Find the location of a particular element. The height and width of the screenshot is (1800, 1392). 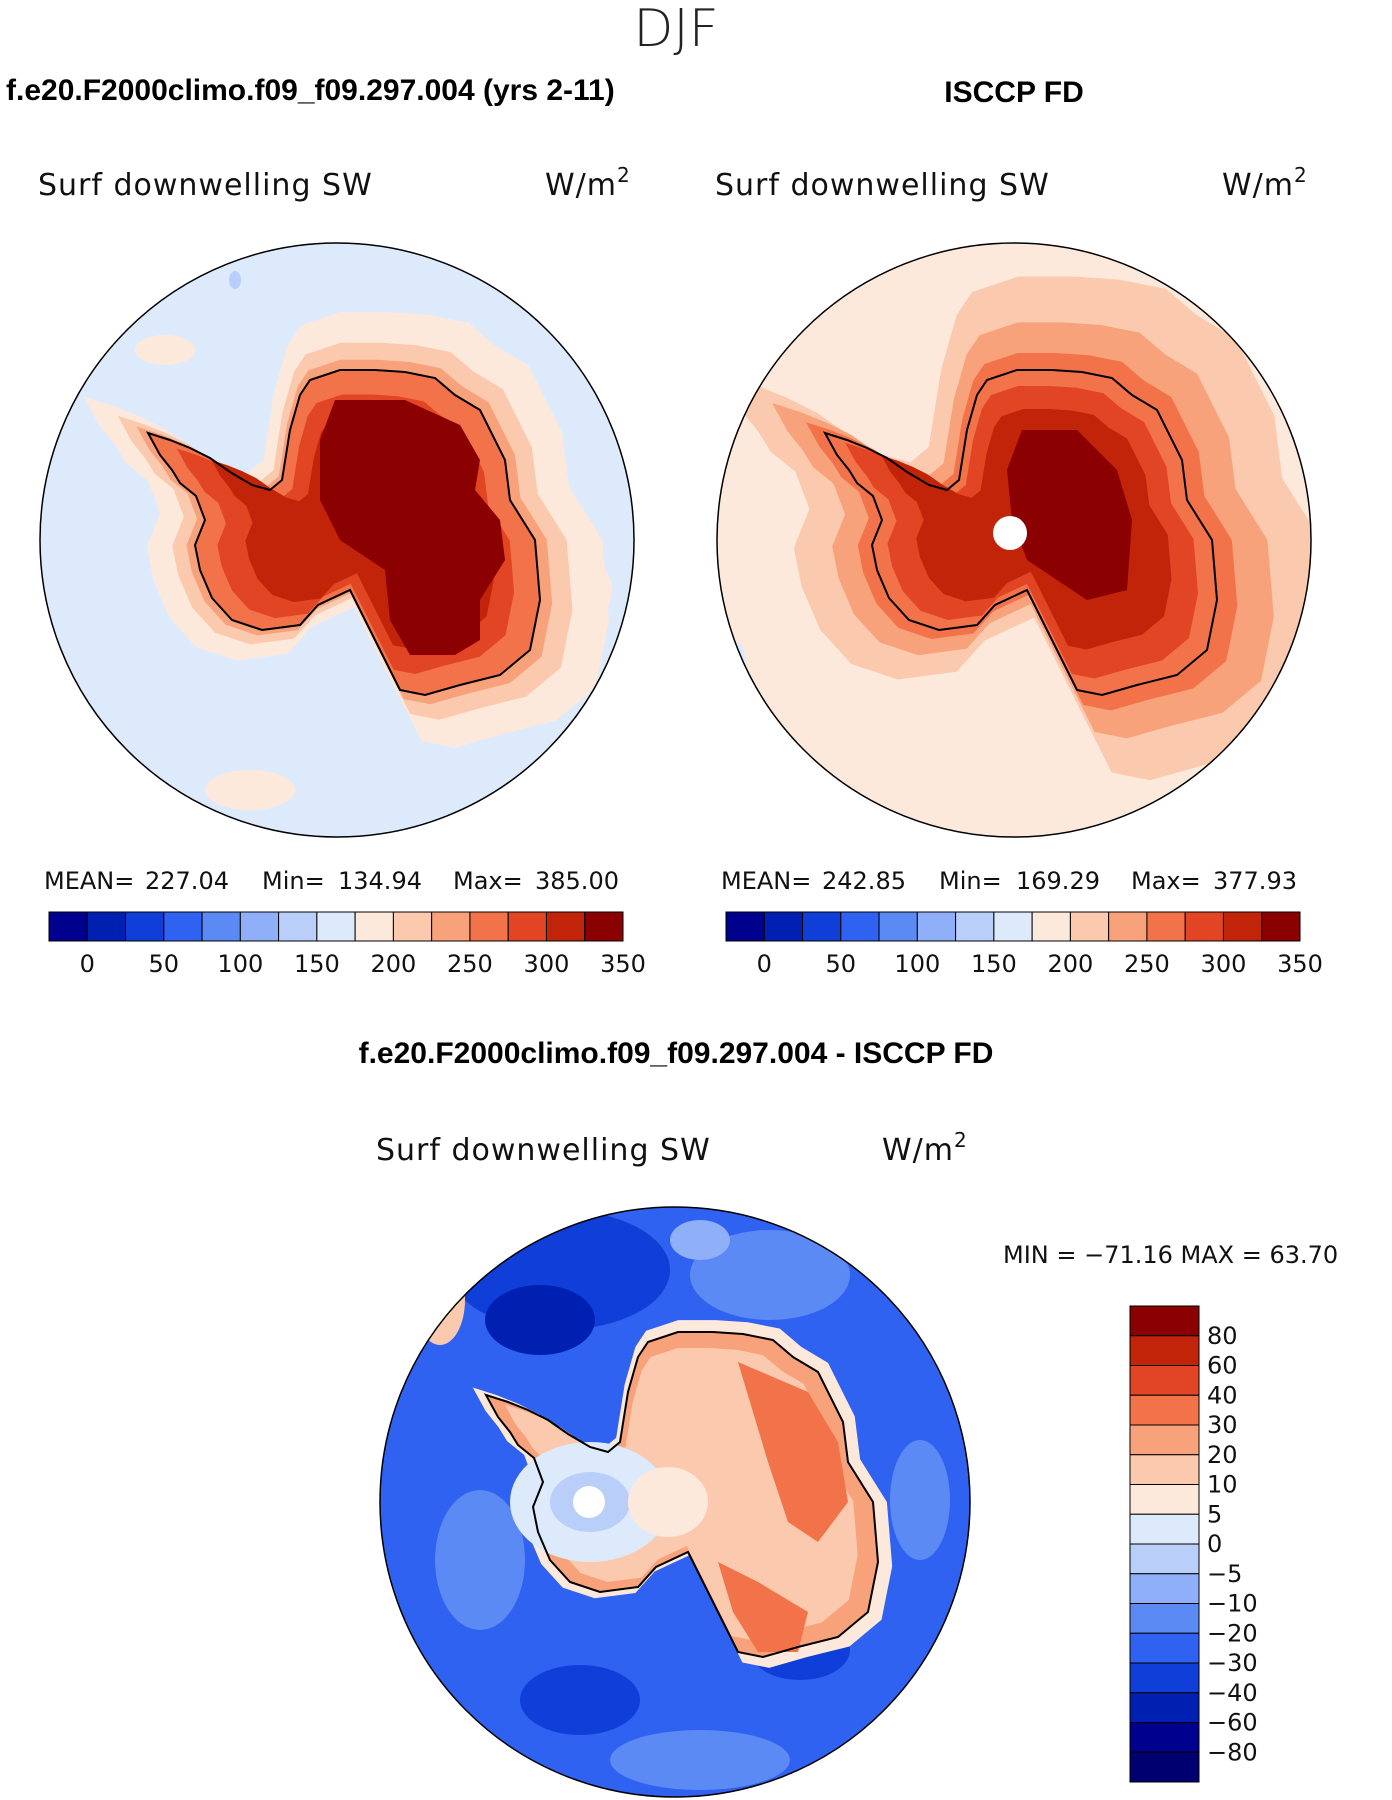

panel-obs-max: 377.93 is located at coordinates (1255, 881).